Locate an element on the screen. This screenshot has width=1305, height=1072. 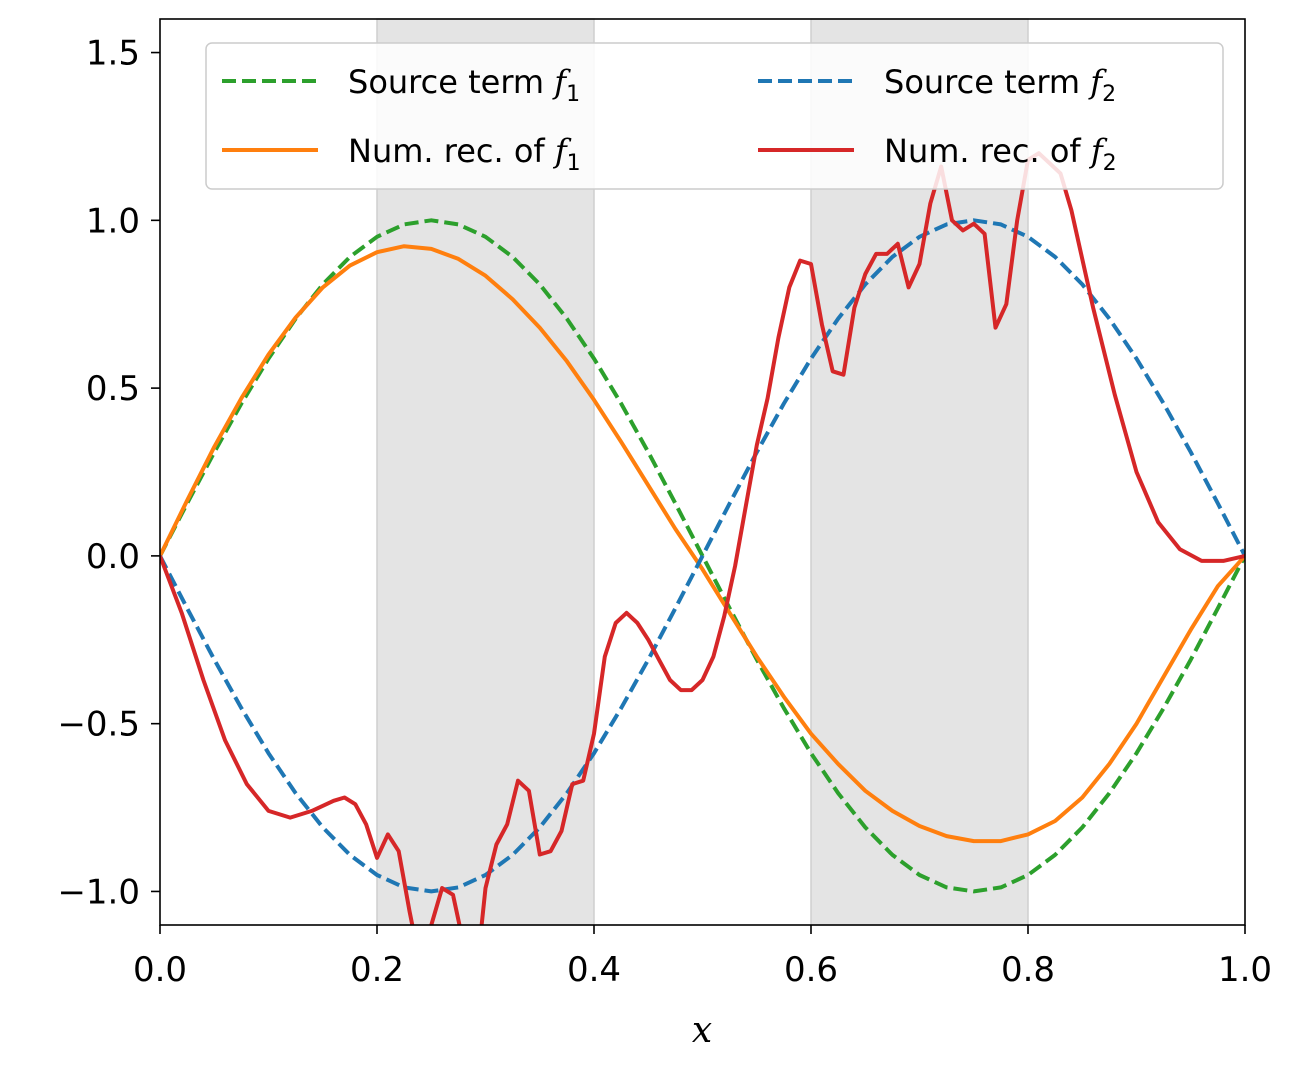
y-tick-label: 1.0 is located at coordinates (113, 221).